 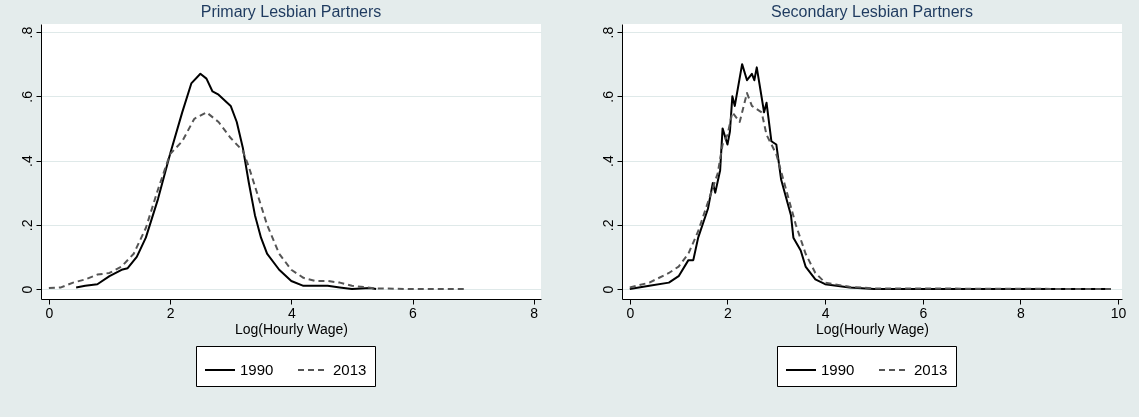 What do you see at coordinates (1118, 312) in the screenshot?
I see `x-tick-label: 10` at bounding box center [1118, 312].